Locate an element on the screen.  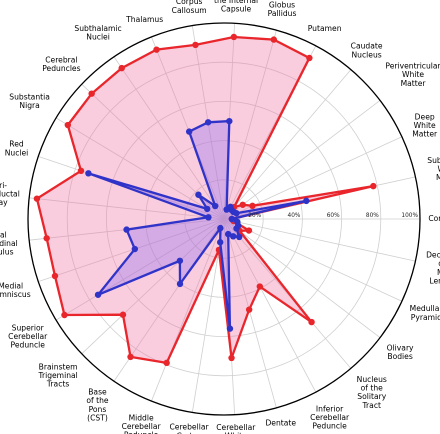
category-label-line: Trigeminal is located at coordinates (57, 375).